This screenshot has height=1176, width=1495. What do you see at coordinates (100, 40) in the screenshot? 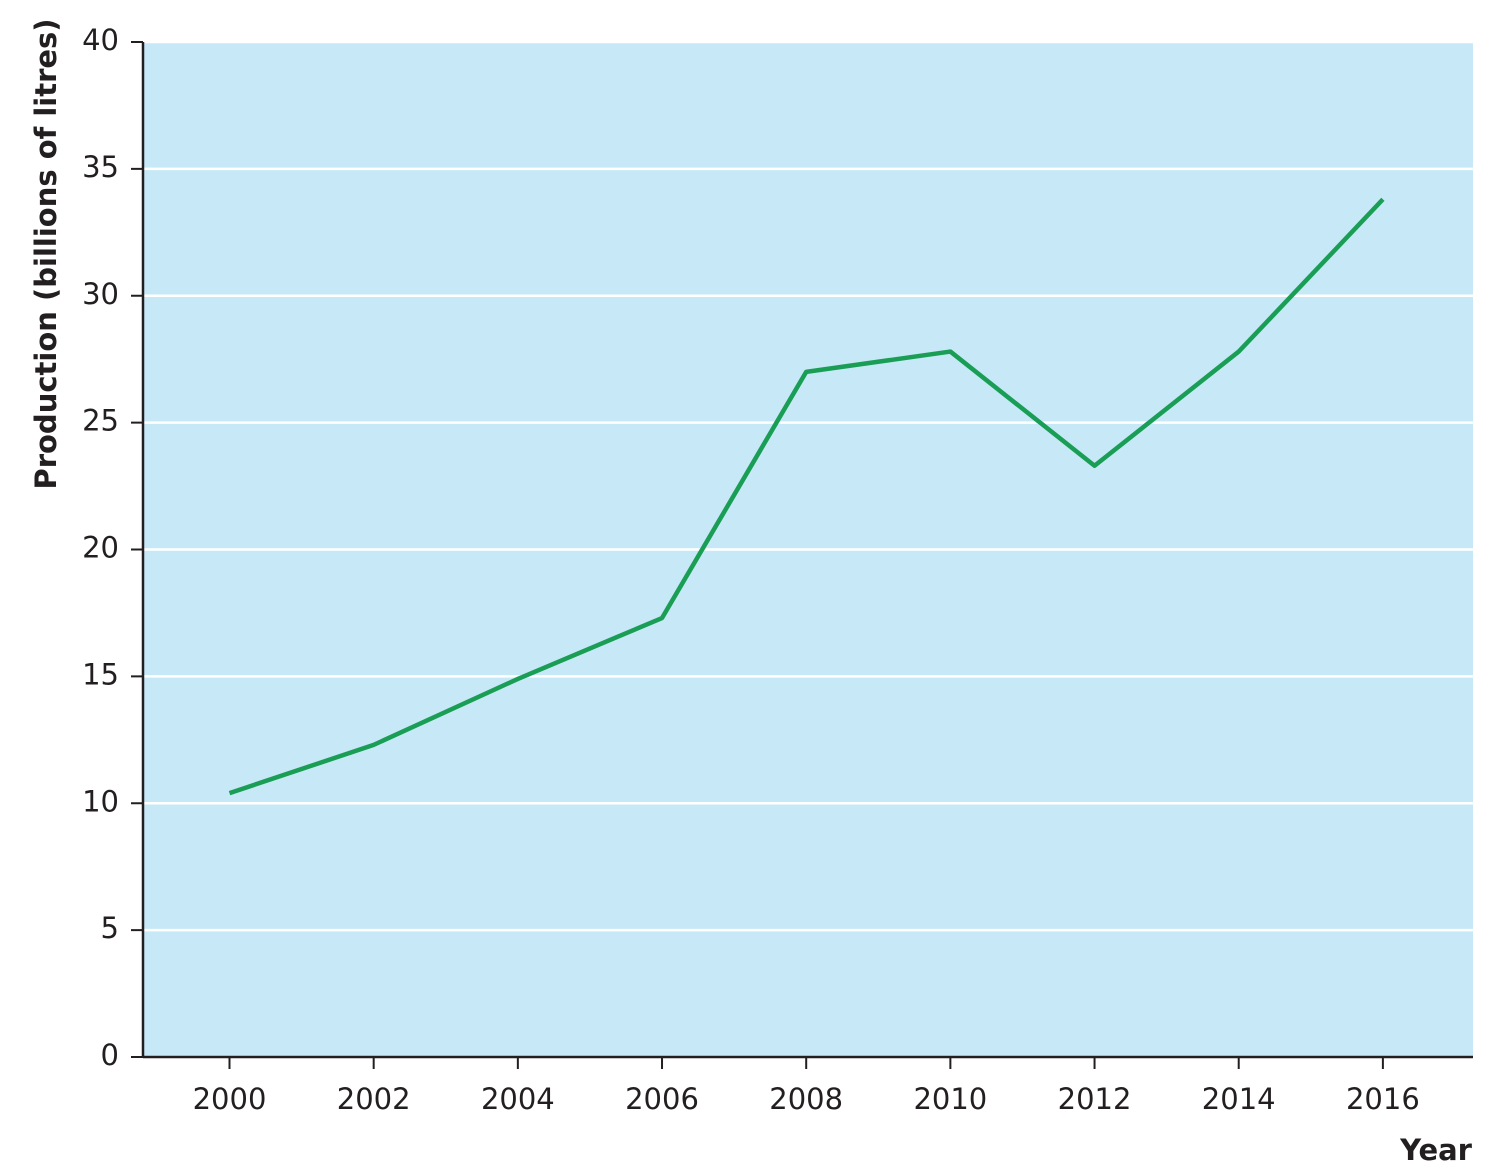
I see `y-tick-label: 40` at bounding box center [100, 40].